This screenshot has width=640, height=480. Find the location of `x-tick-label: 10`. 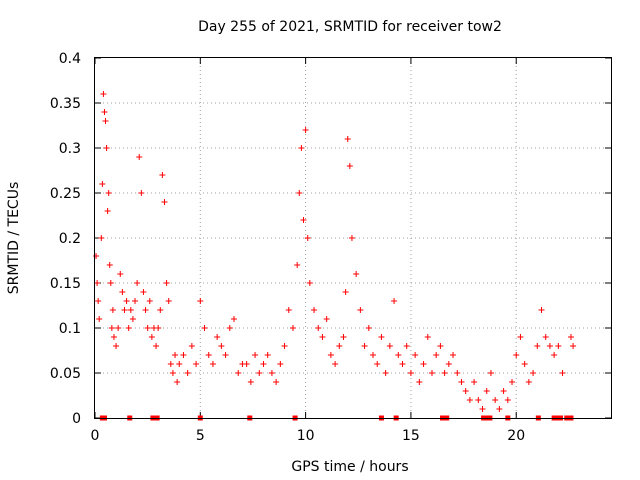

x-tick-label: 10 is located at coordinates (306, 436).